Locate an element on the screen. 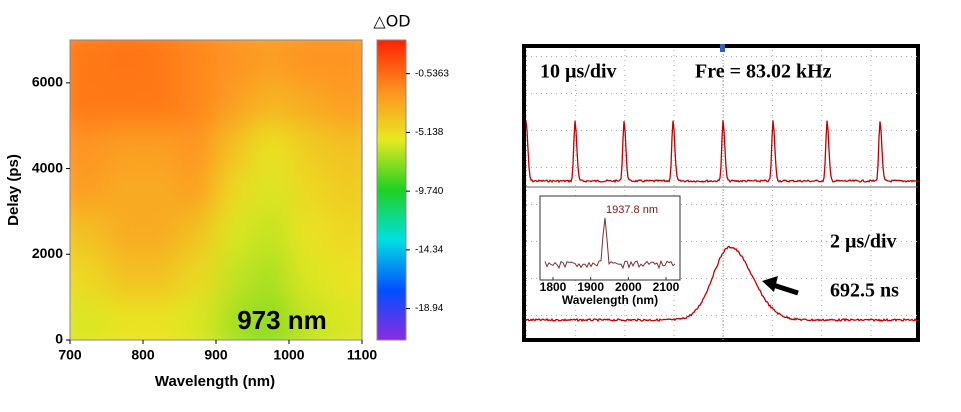 The image size is (961, 412). colorbar-tick-label: -14.34 is located at coordinates (429, 250).